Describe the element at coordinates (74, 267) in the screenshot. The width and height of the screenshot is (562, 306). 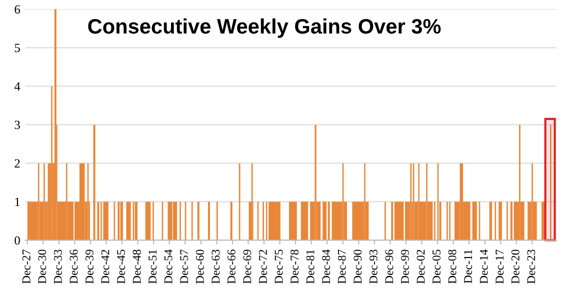
I see `x-tick-label: Dec-36` at that location.